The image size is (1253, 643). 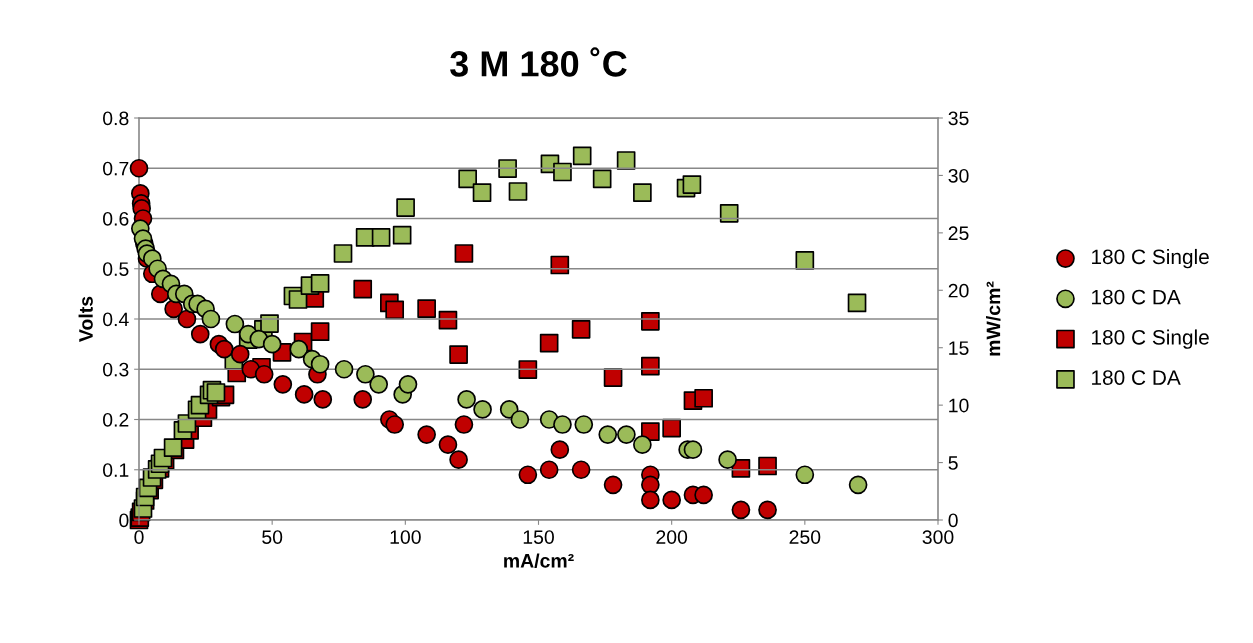 What do you see at coordinates (539, 560) in the screenshot?
I see `x-axis-title: mA/cm²` at bounding box center [539, 560].